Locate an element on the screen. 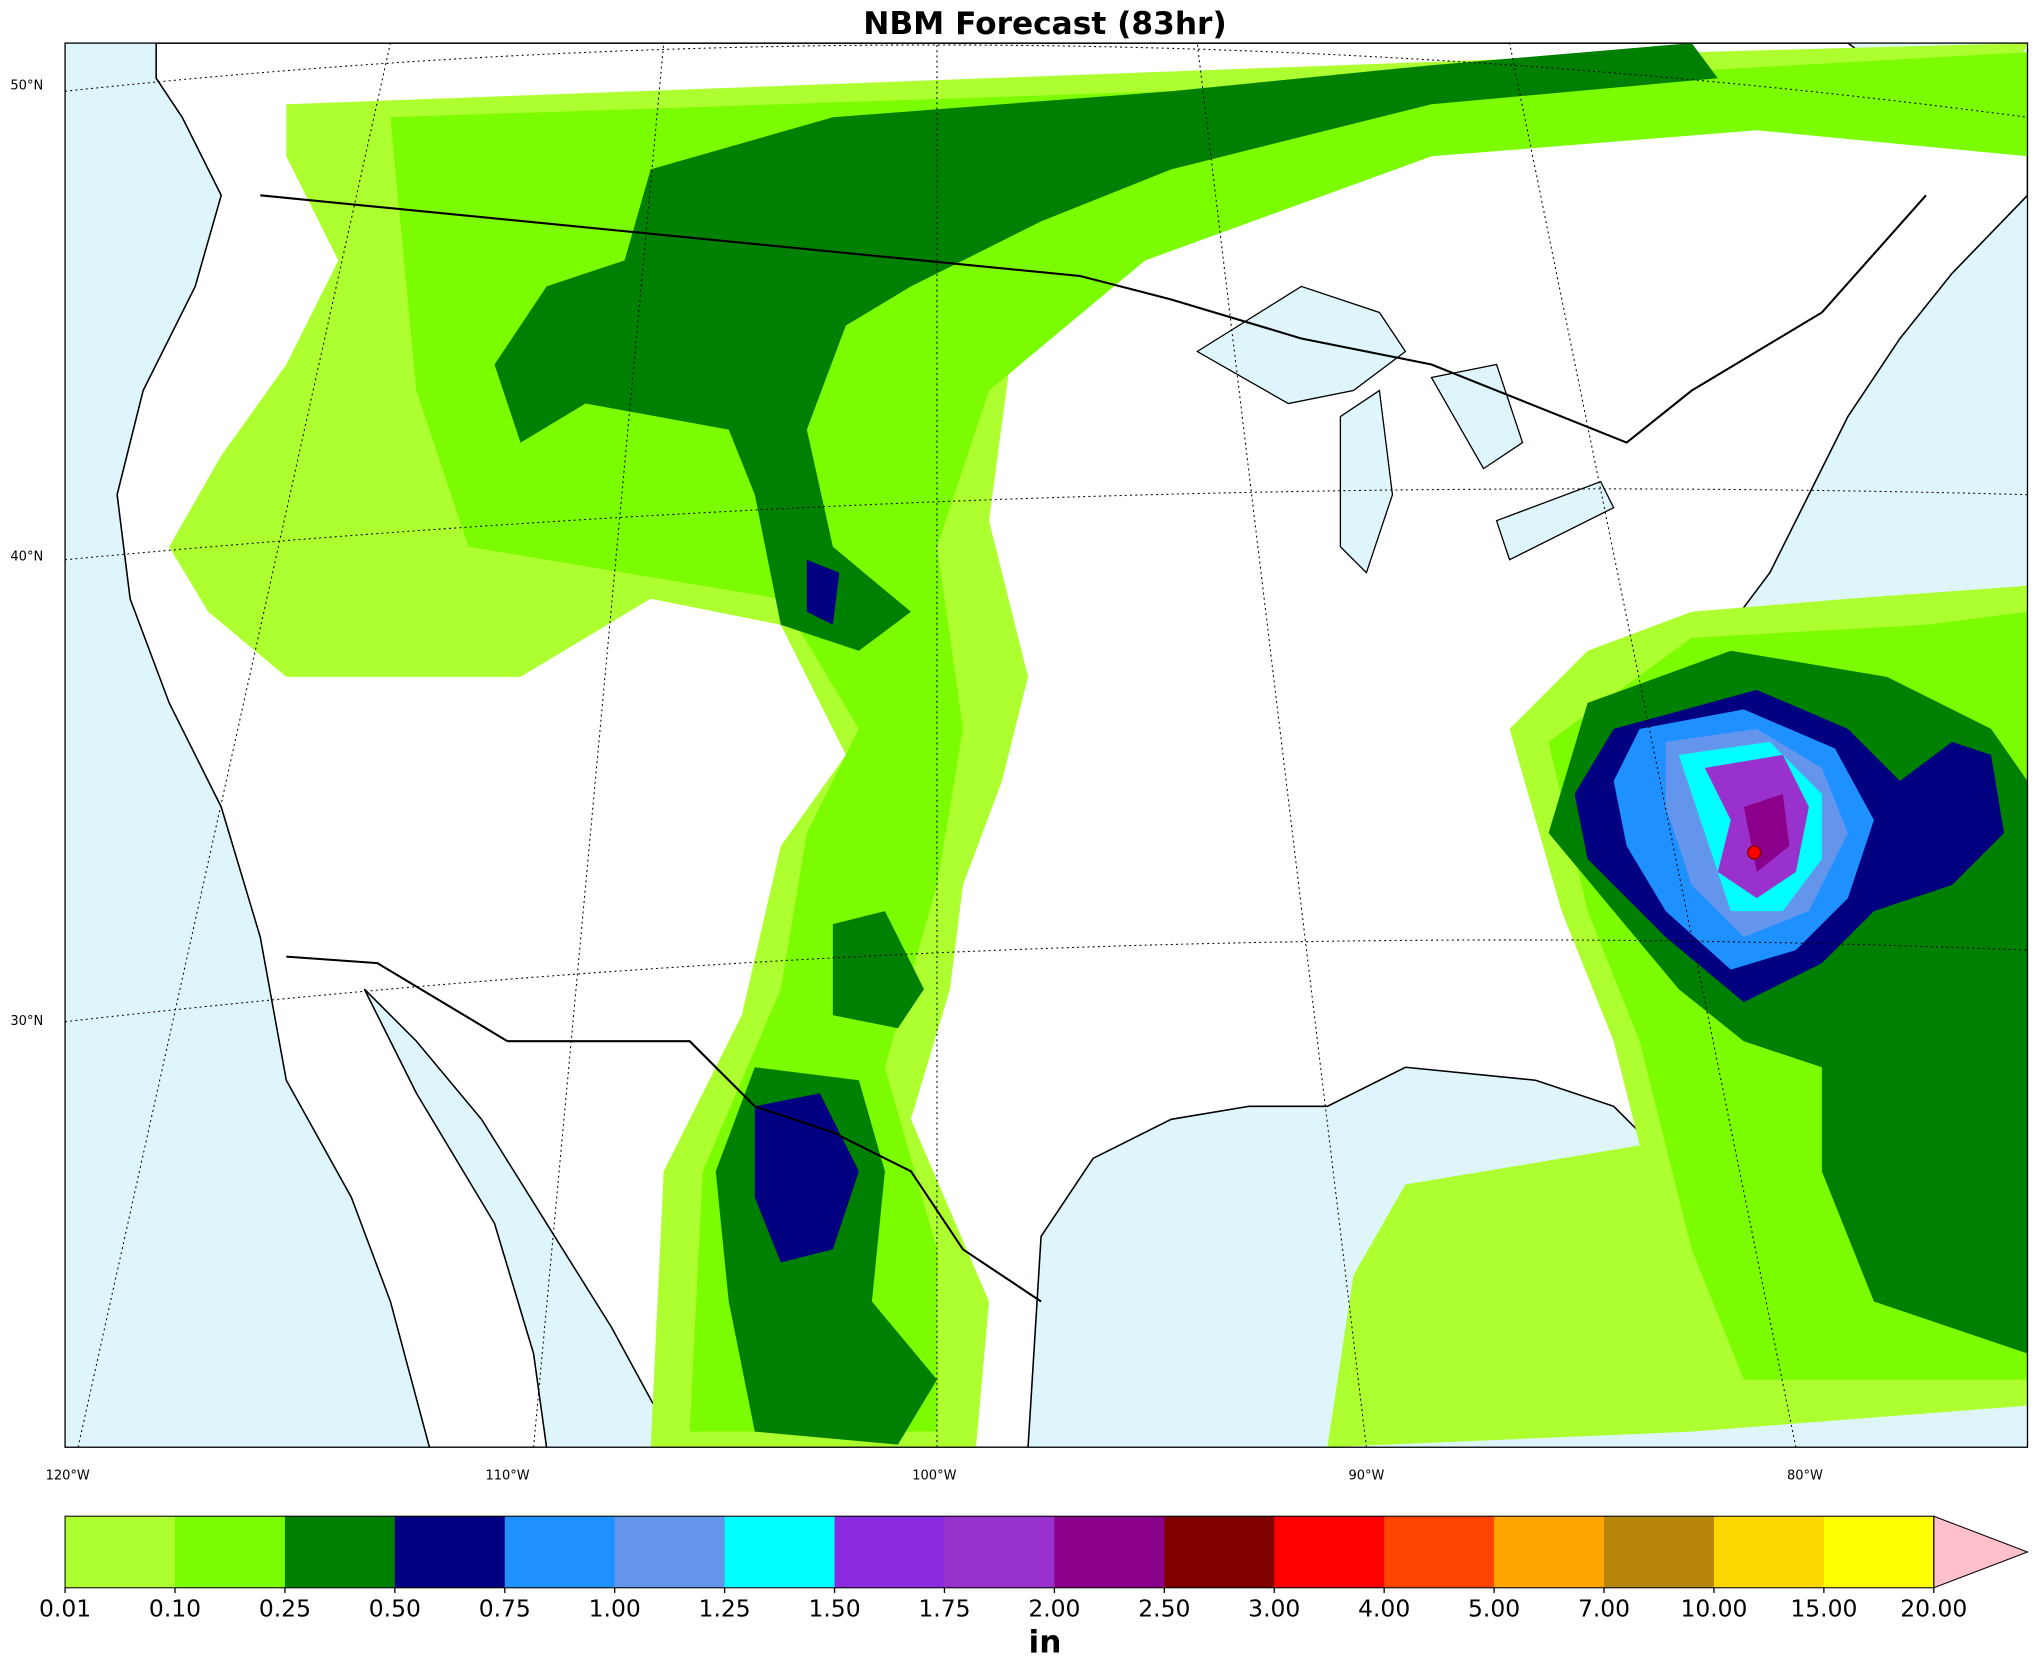 The width and height of the screenshot is (2034, 1666). colorbar-label: 10.00 is located at coordinates (1713, 1608).